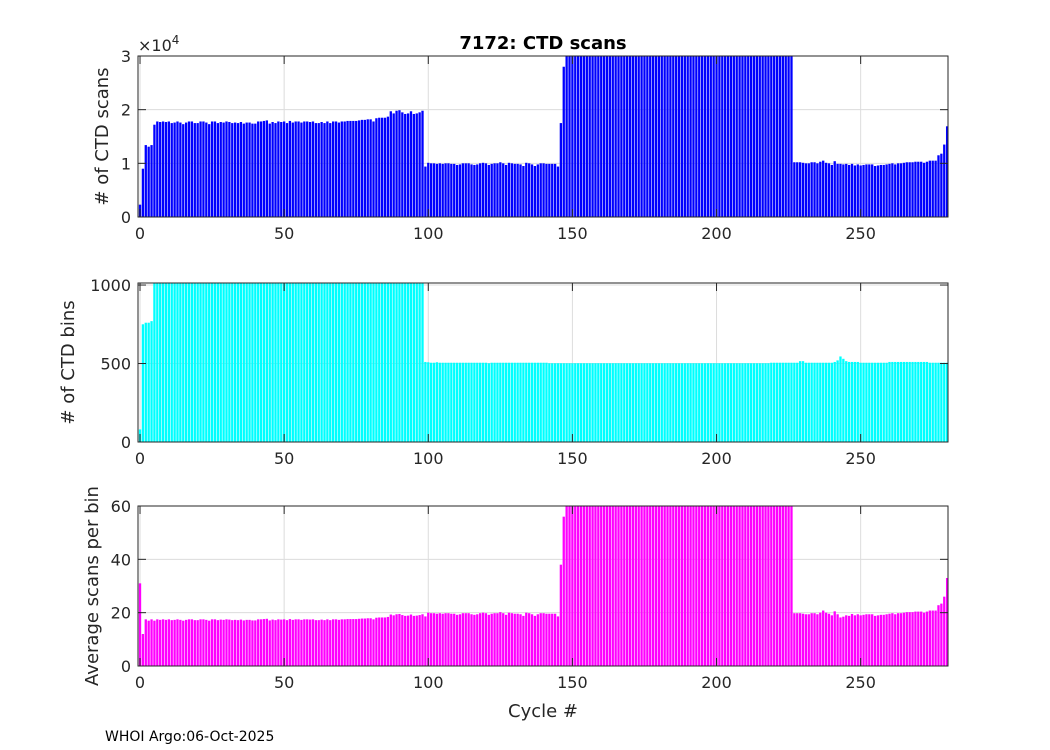 The image size is (1050, 750). What do you see at coordinates (158, 44) in the screenshot?
I see `y-exponent-label: ×10⁴` at bounding box center [158, 44].